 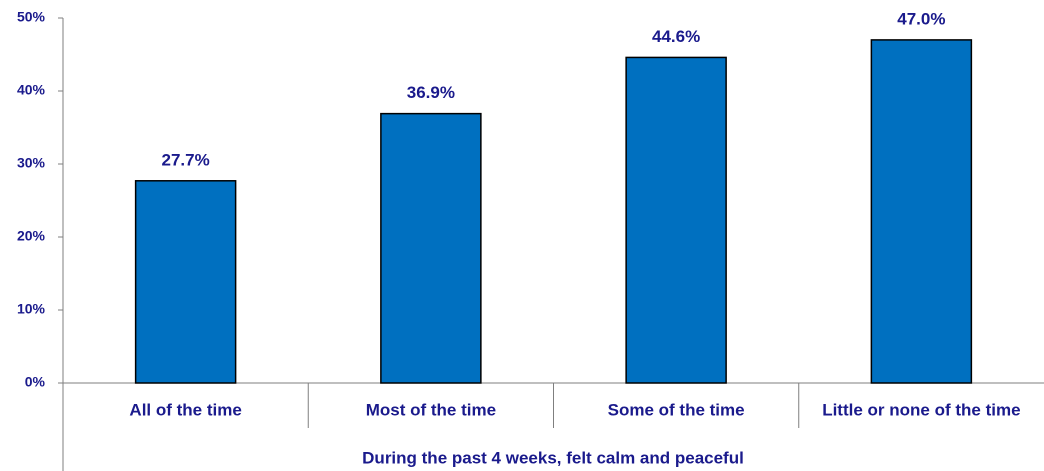 What do you see at coordinates (921, 409) in the screenshot?
I see `x-tick-label: Little or none of the time` at bounding box center [921, 409].